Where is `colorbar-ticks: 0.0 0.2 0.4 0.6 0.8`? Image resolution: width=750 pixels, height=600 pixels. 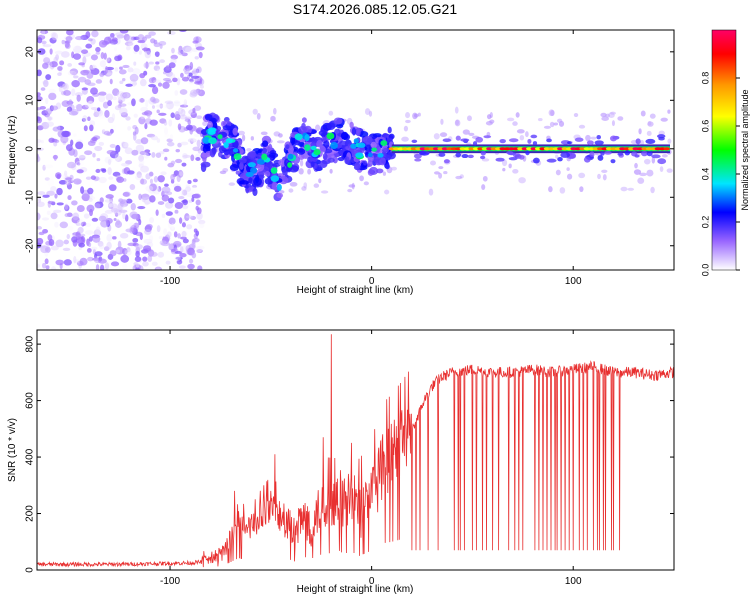 colorbar-ticks: 0.0 0.2 0.4 0.6 0.8 is located at coordinates (720, 174).